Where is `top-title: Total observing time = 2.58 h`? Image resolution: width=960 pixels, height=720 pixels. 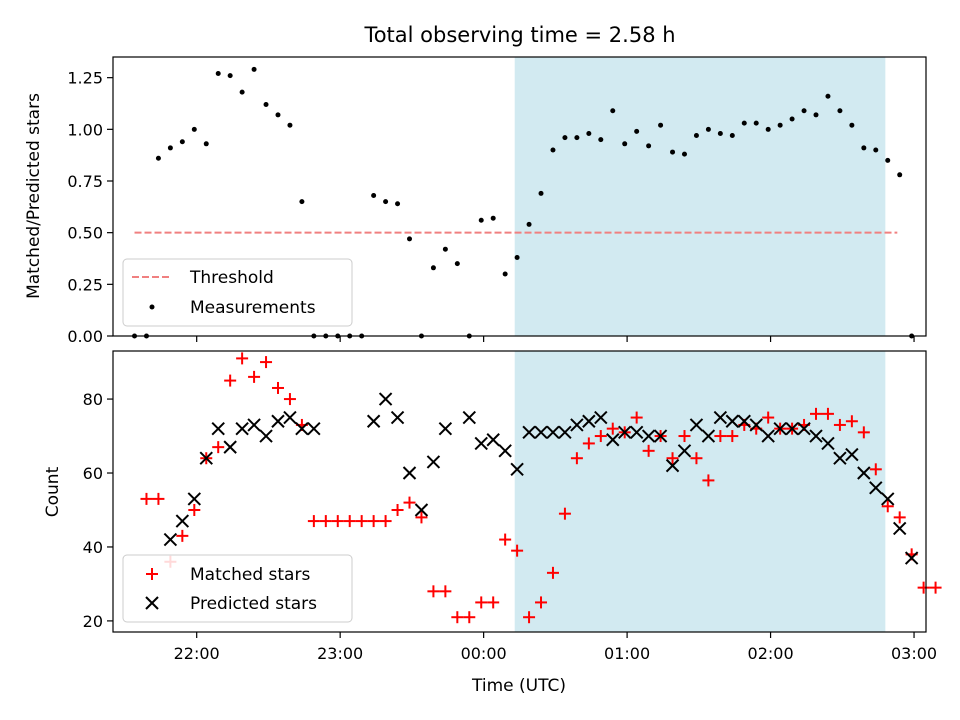
top-title: Total observing time = 2.58 h is located at coordinates (519, 35).